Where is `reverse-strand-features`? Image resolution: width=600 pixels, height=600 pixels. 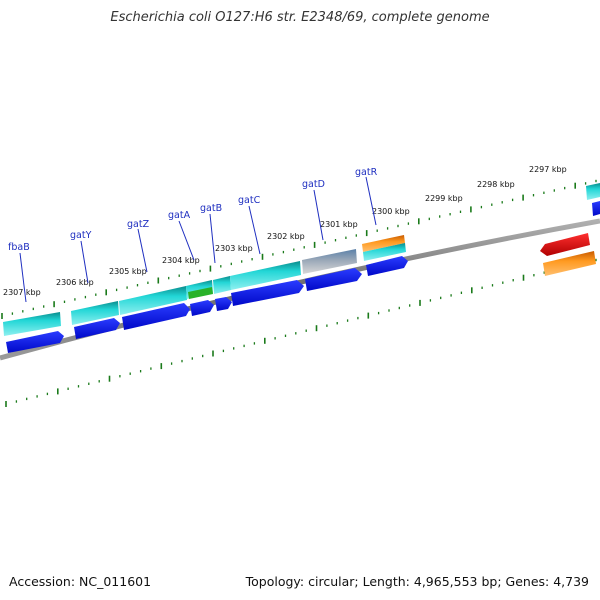 reverse-strand-features is located at coordinates (568, 254).